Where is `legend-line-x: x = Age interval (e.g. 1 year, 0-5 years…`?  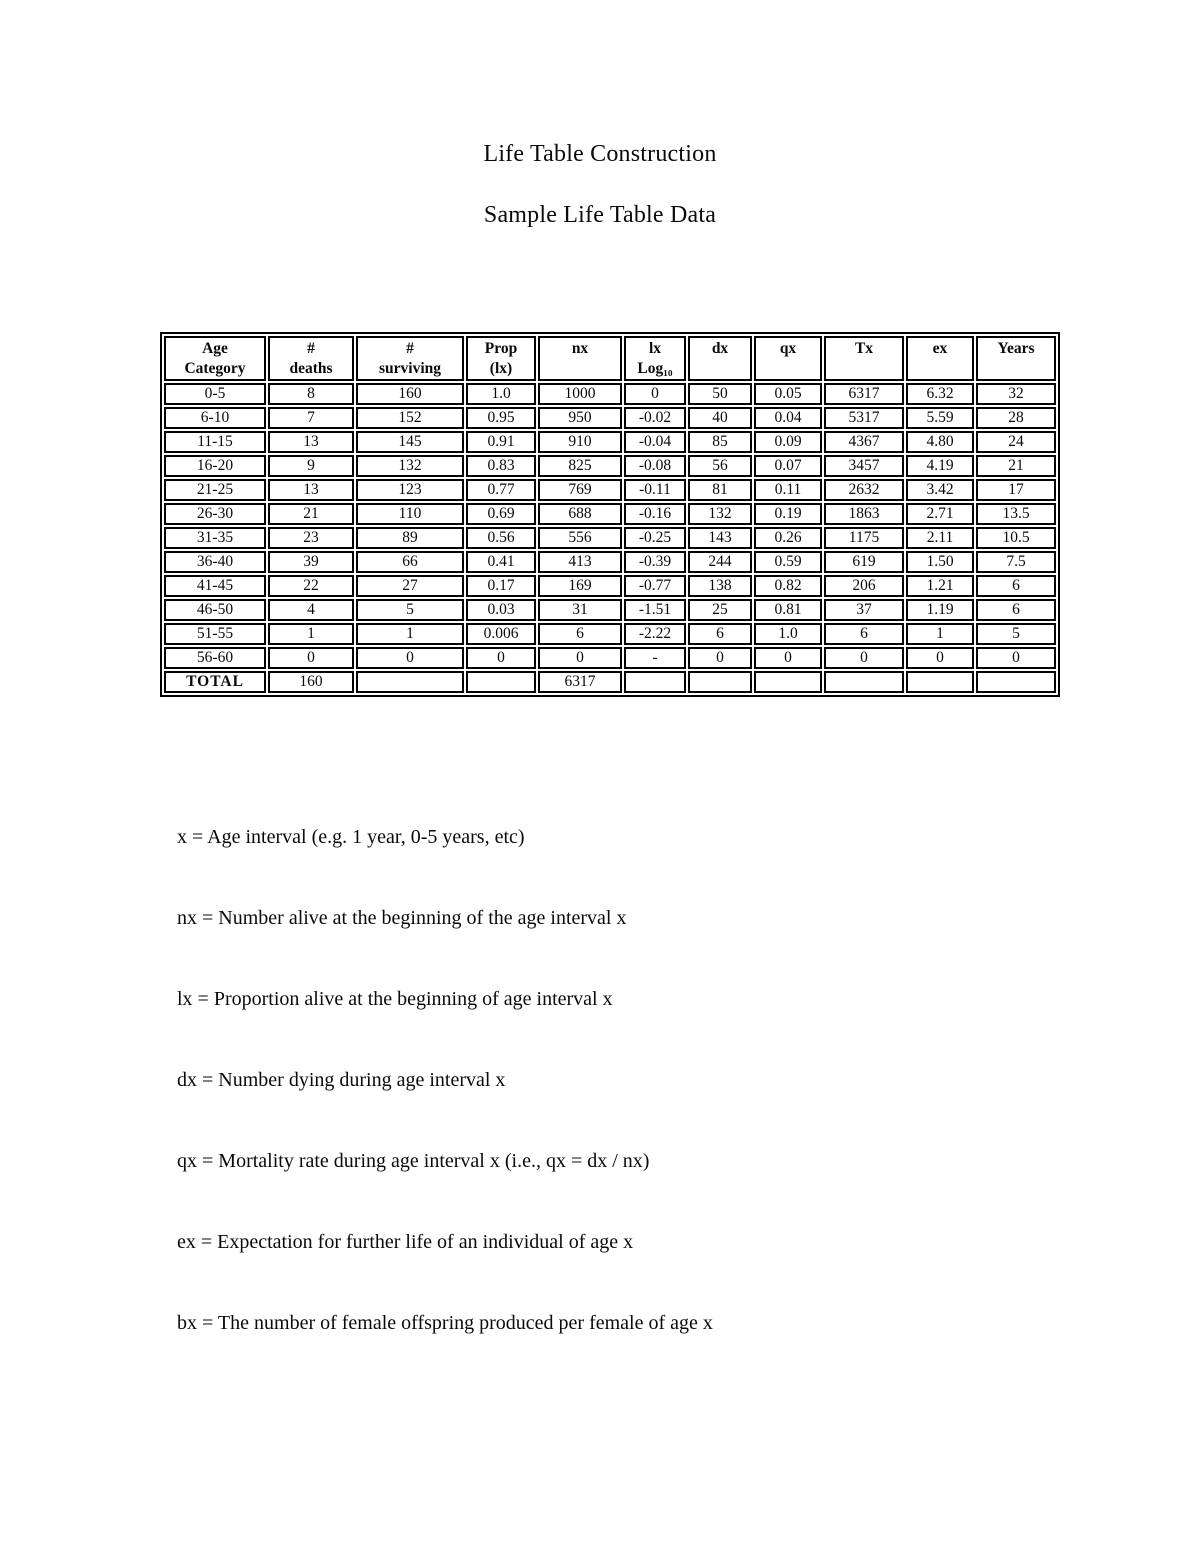 legend-line-x: x = Age interval (e.g. 1 year, 0-5 years… is located at coordinates (351, 837).